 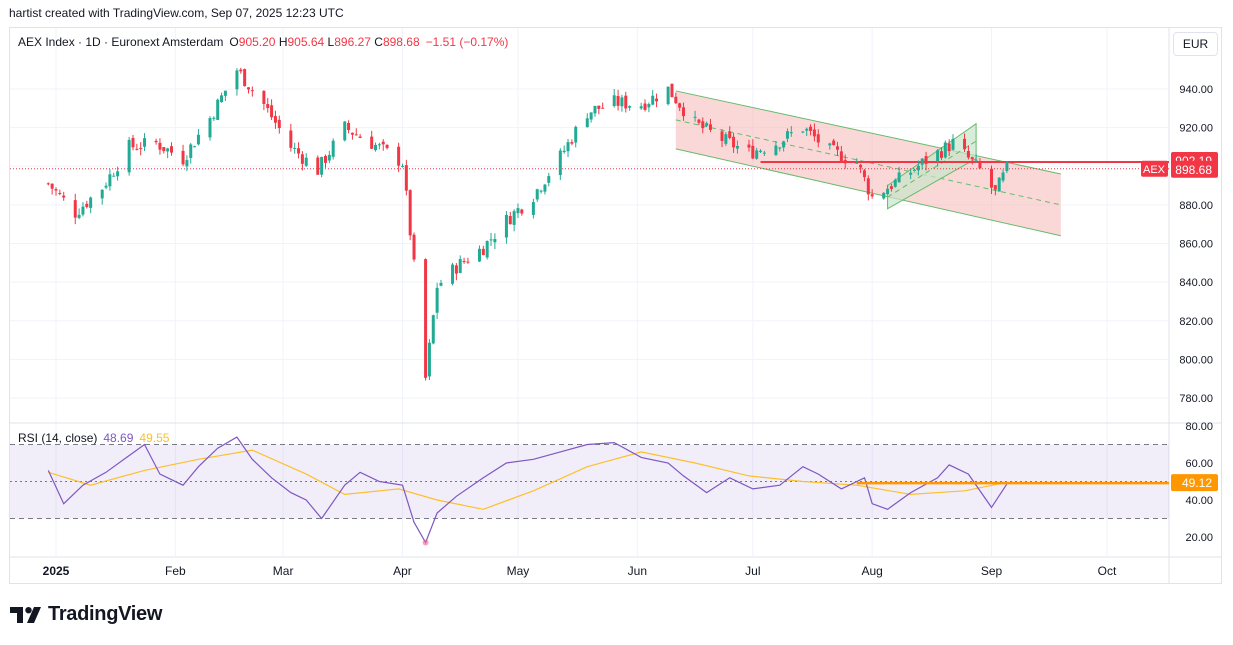 What do you see at coordinates (518, 571) in the screenshot?
I see `time-tick-label: May` at bounding box center [518, 571].